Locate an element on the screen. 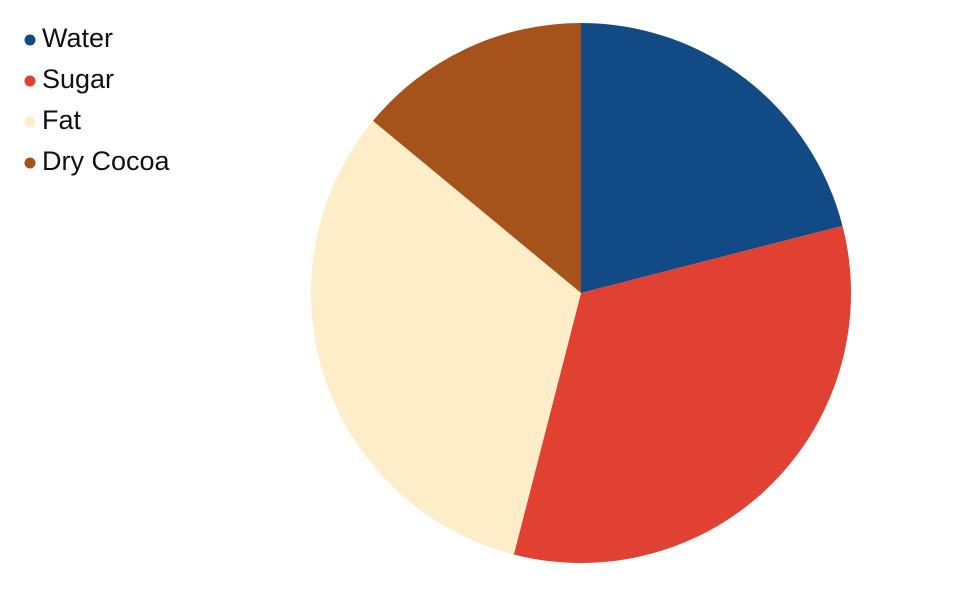 This screenshot has width=960, height=591. legend-label: Water is located at coordinates (77, 38).